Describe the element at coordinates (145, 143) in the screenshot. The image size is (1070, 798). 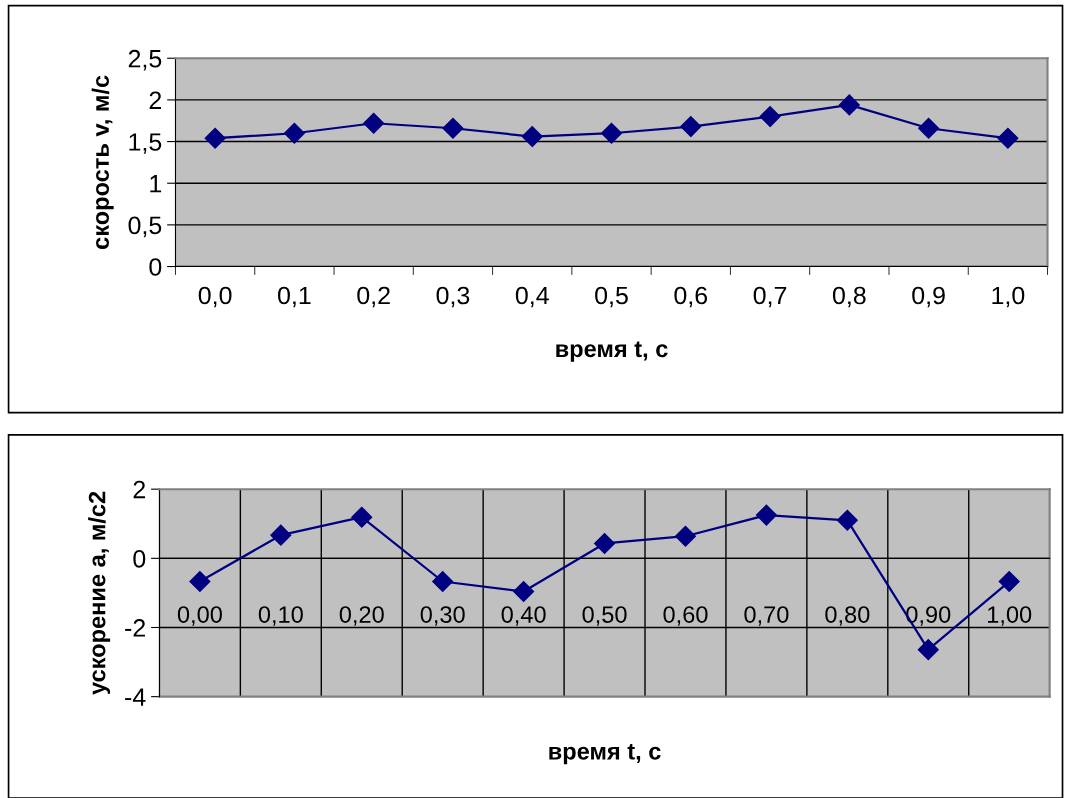
I see `y-tick-label: 1,5` at that location.